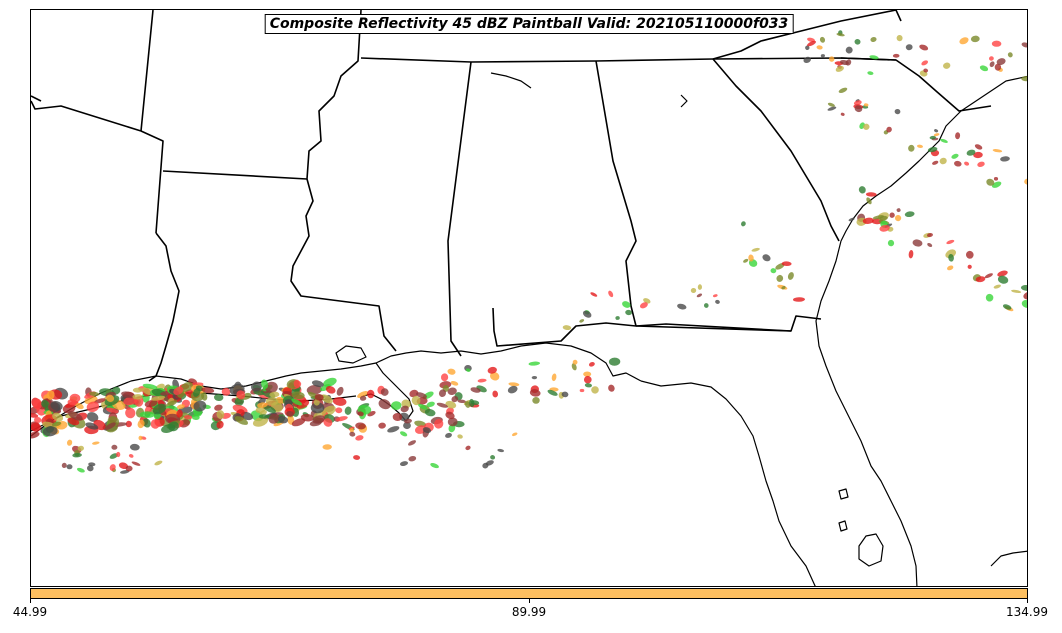  I want to click on lake-pontchartrain, so click(351, 354).